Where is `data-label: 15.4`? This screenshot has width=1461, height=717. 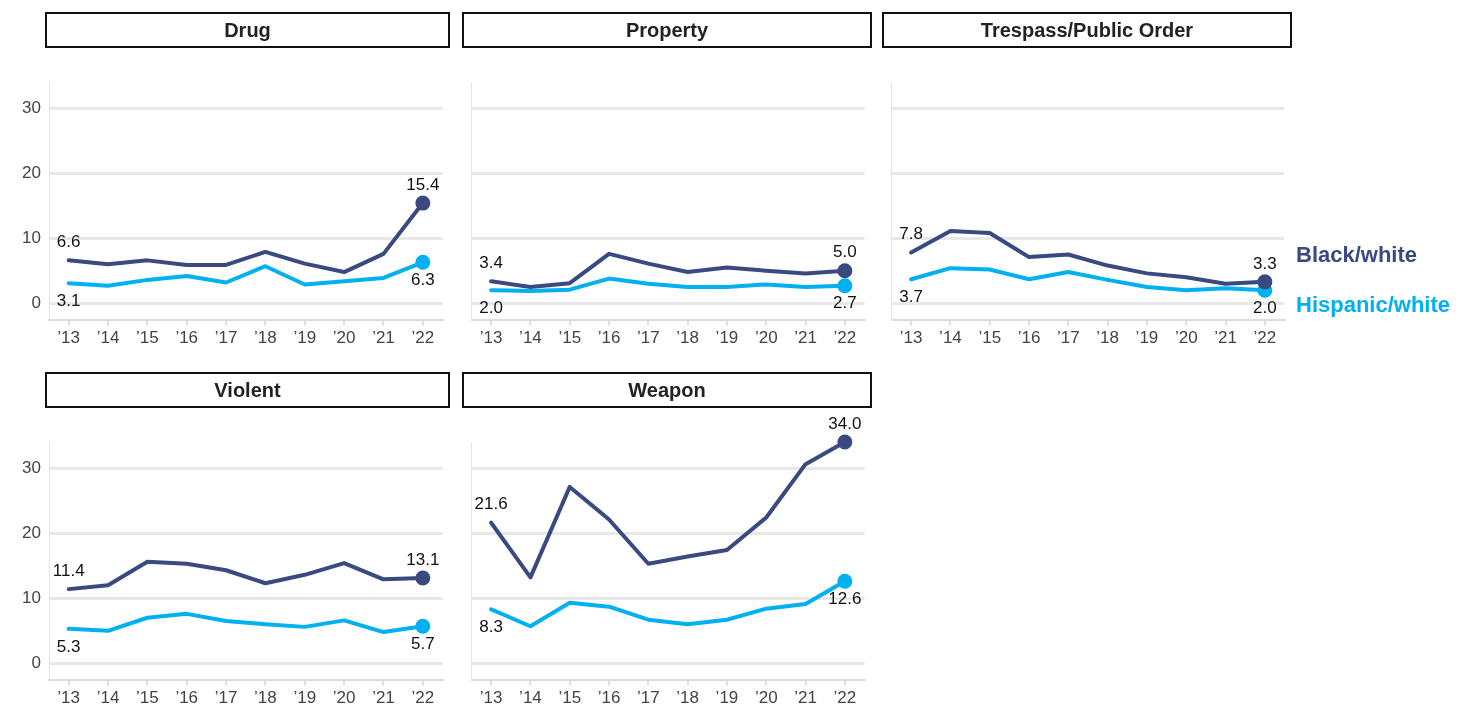
data-label: 15.4 is located at coordinates (423, 184).